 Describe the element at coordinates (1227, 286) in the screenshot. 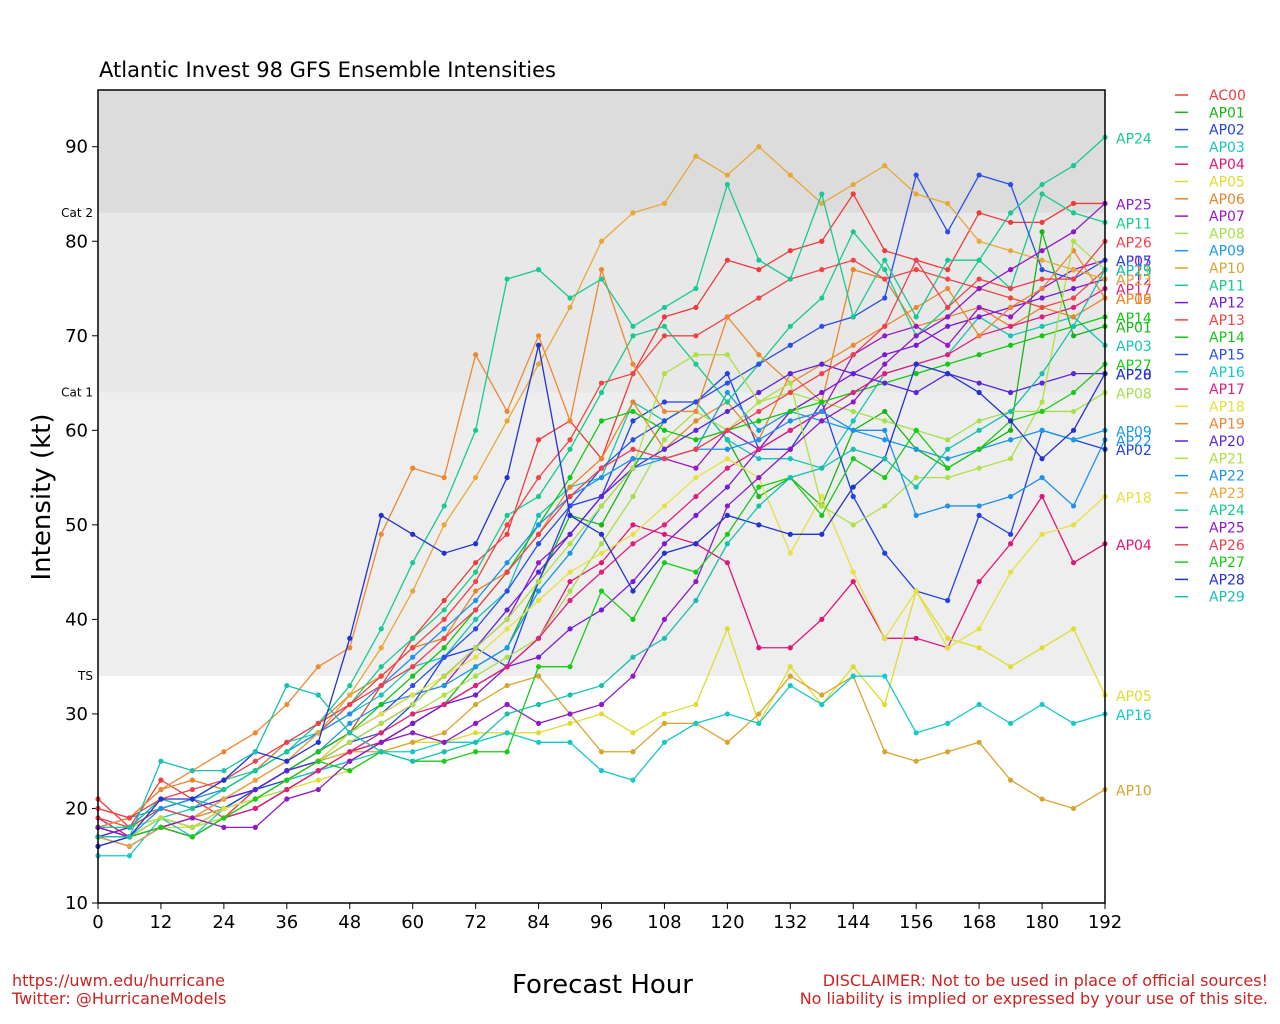

I see `legend-entry-ap11: AP11` at that location.